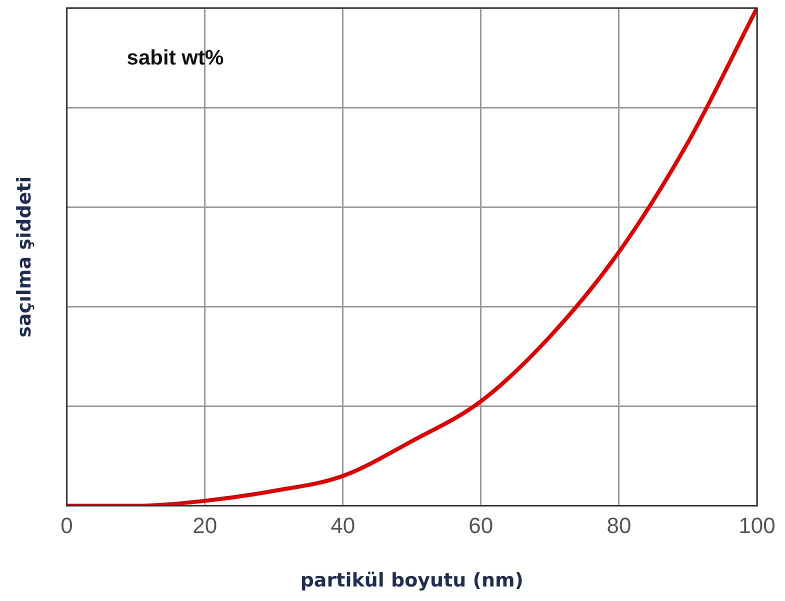  What do you see at coordinates (343, 525) in the screenshot?
I see `x-tick-label: 40` at bounding box center [343, 525].